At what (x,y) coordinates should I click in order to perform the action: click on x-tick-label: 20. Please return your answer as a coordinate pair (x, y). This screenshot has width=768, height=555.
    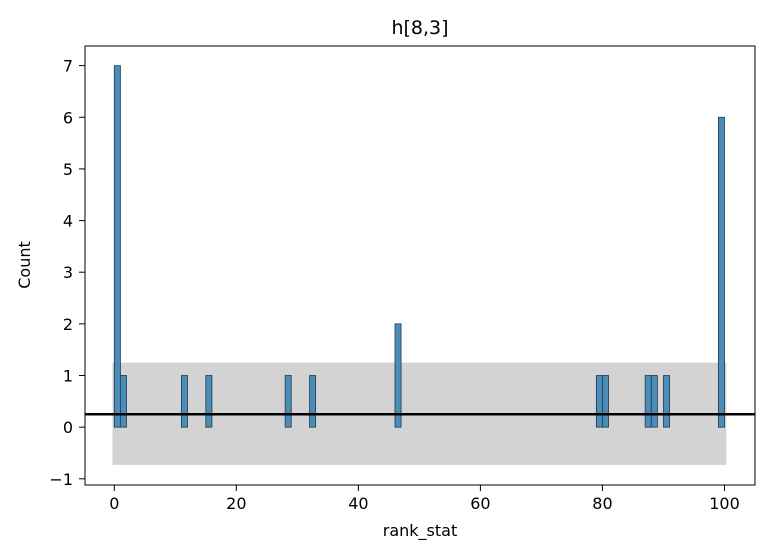
    Looking at the image, I should click on (236, 503).